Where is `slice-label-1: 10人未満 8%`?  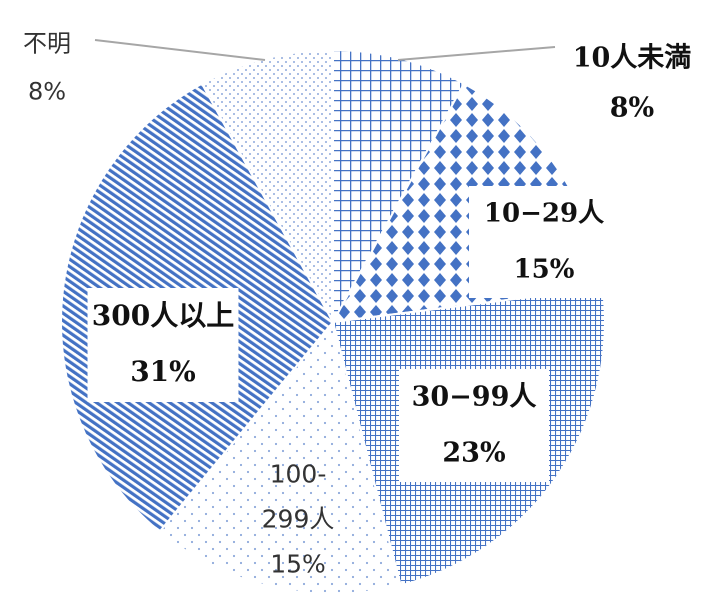
slice-label-1: 10人未満 8% is located at coordinates (632, 82).